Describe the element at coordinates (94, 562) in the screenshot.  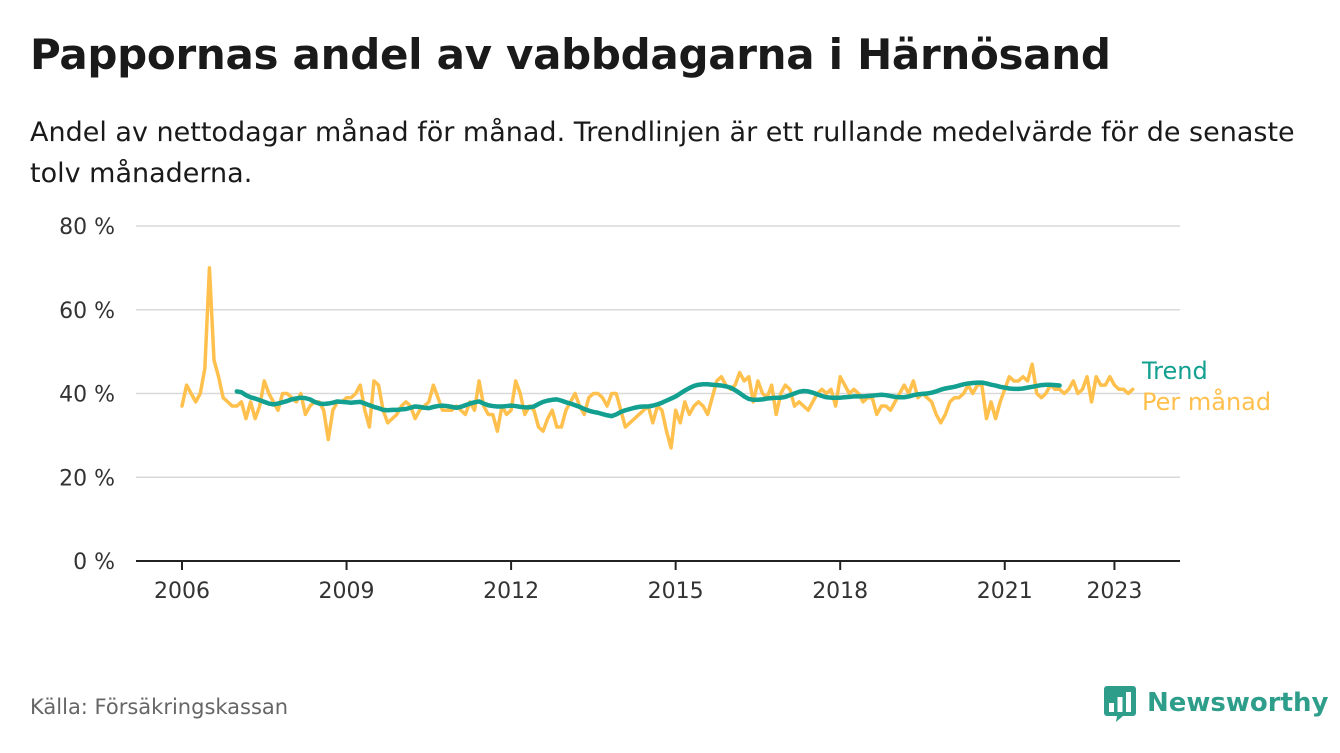
I see `y-tick-label: 0 %` at that location.